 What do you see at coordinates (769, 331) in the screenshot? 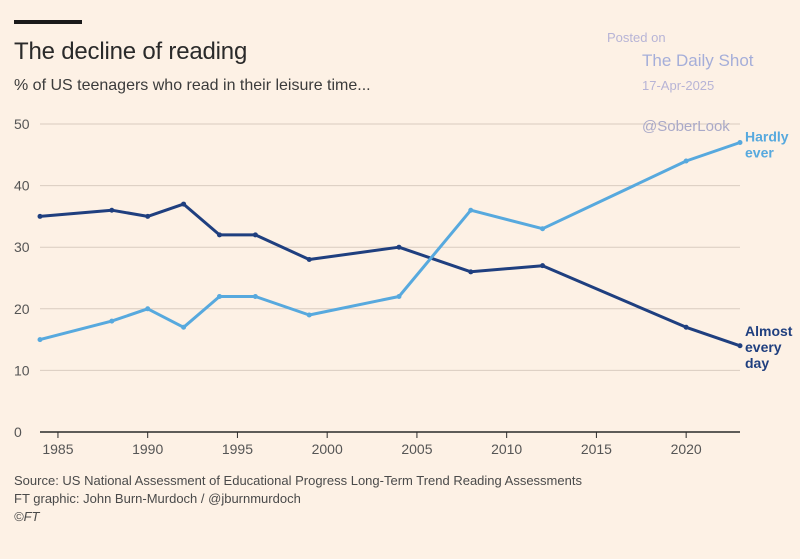
I see `series-label: Almost` at bounding box center [769, 331].